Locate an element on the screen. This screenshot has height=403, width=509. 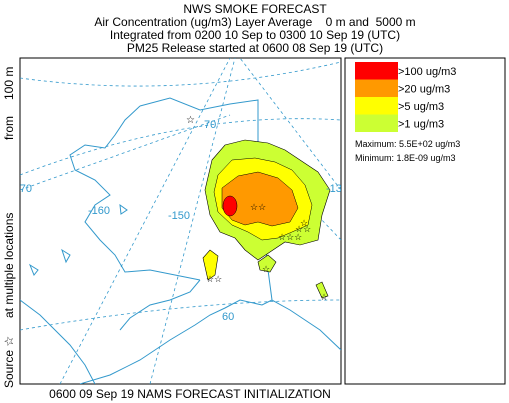
graticule-label: 60 is located at coordinates (228, 317).